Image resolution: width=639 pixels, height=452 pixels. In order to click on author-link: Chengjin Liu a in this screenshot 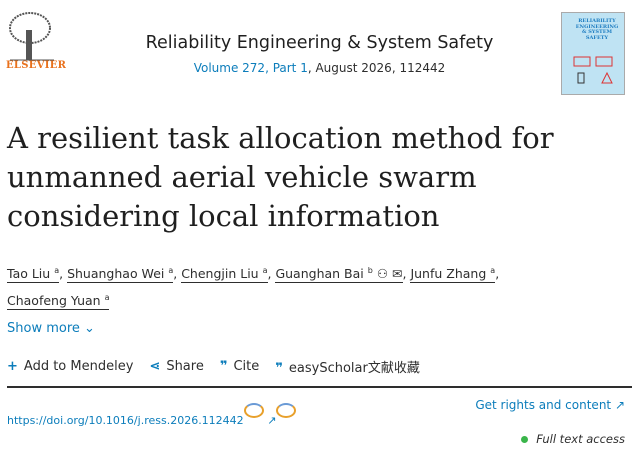, I will do `click(224, 275)`.